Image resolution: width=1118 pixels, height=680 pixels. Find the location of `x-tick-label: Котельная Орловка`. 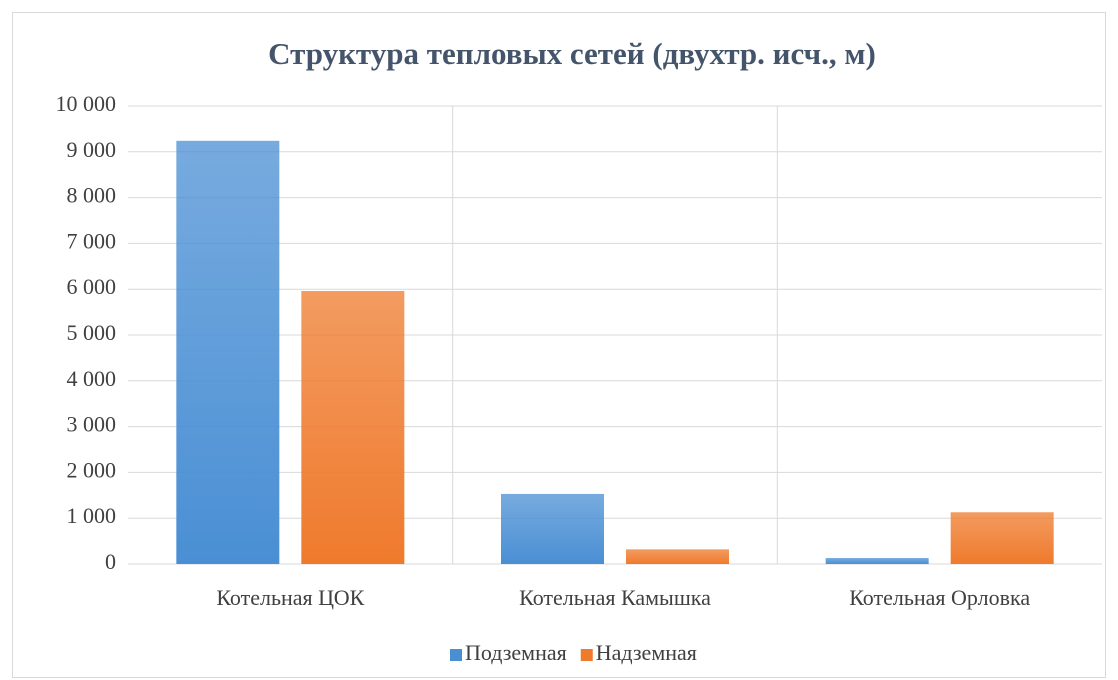

x-tick-label: Котельная Орловка is located at coordinates (939, 597).